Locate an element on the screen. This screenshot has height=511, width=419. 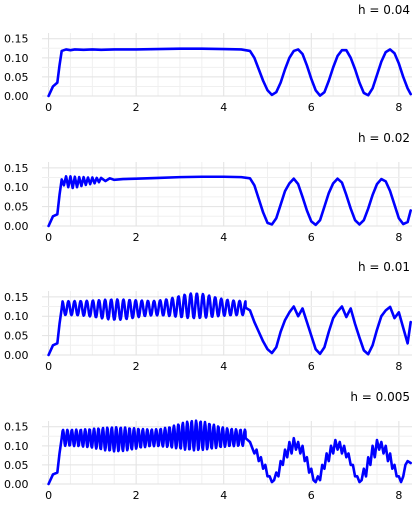
panel-title: h = 0.04 is located at coordinates (384, 10).